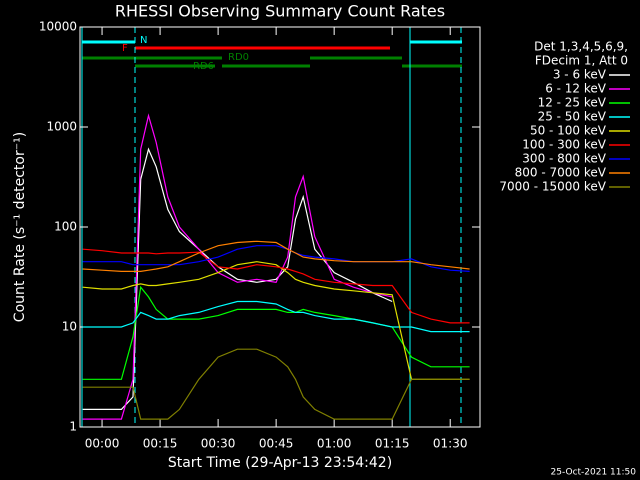  What do you see at coordinates (572, 117) in the screenshot?
I see `legend-label: 25 - 50 keV` at bounding box center [572, 117].